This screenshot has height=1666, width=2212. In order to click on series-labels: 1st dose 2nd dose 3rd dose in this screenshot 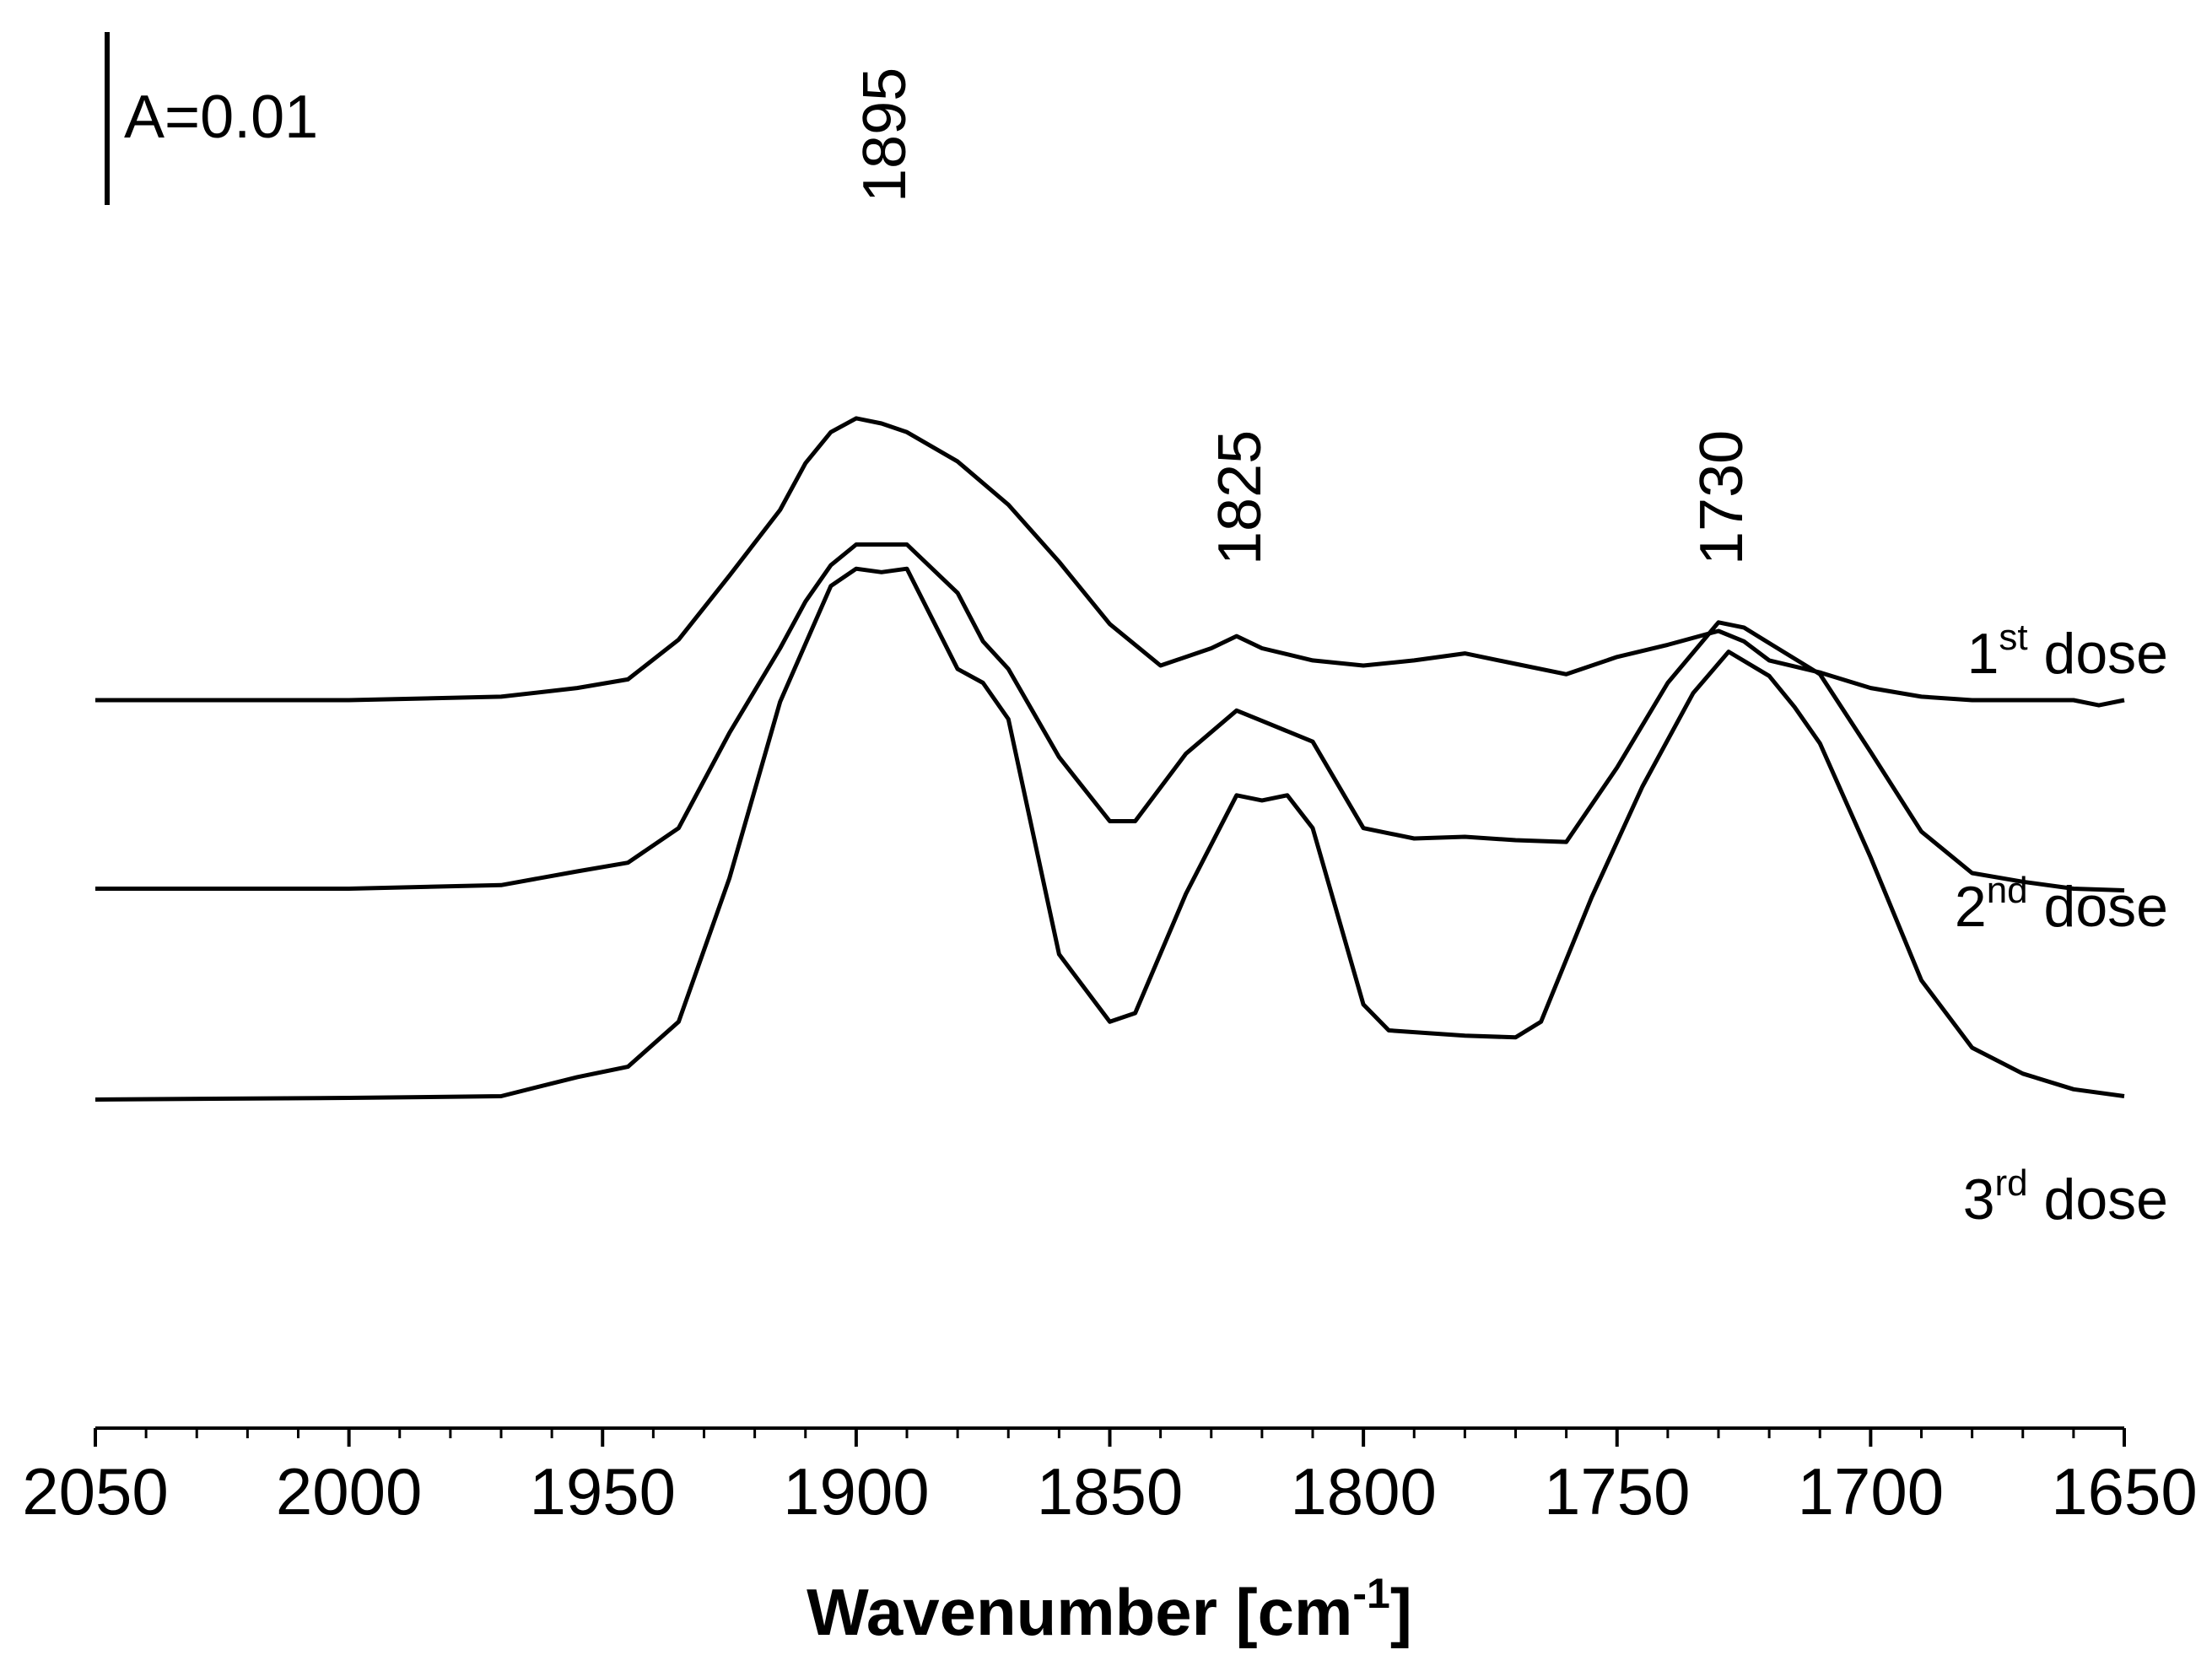, I will do `click(2061, 924)`.